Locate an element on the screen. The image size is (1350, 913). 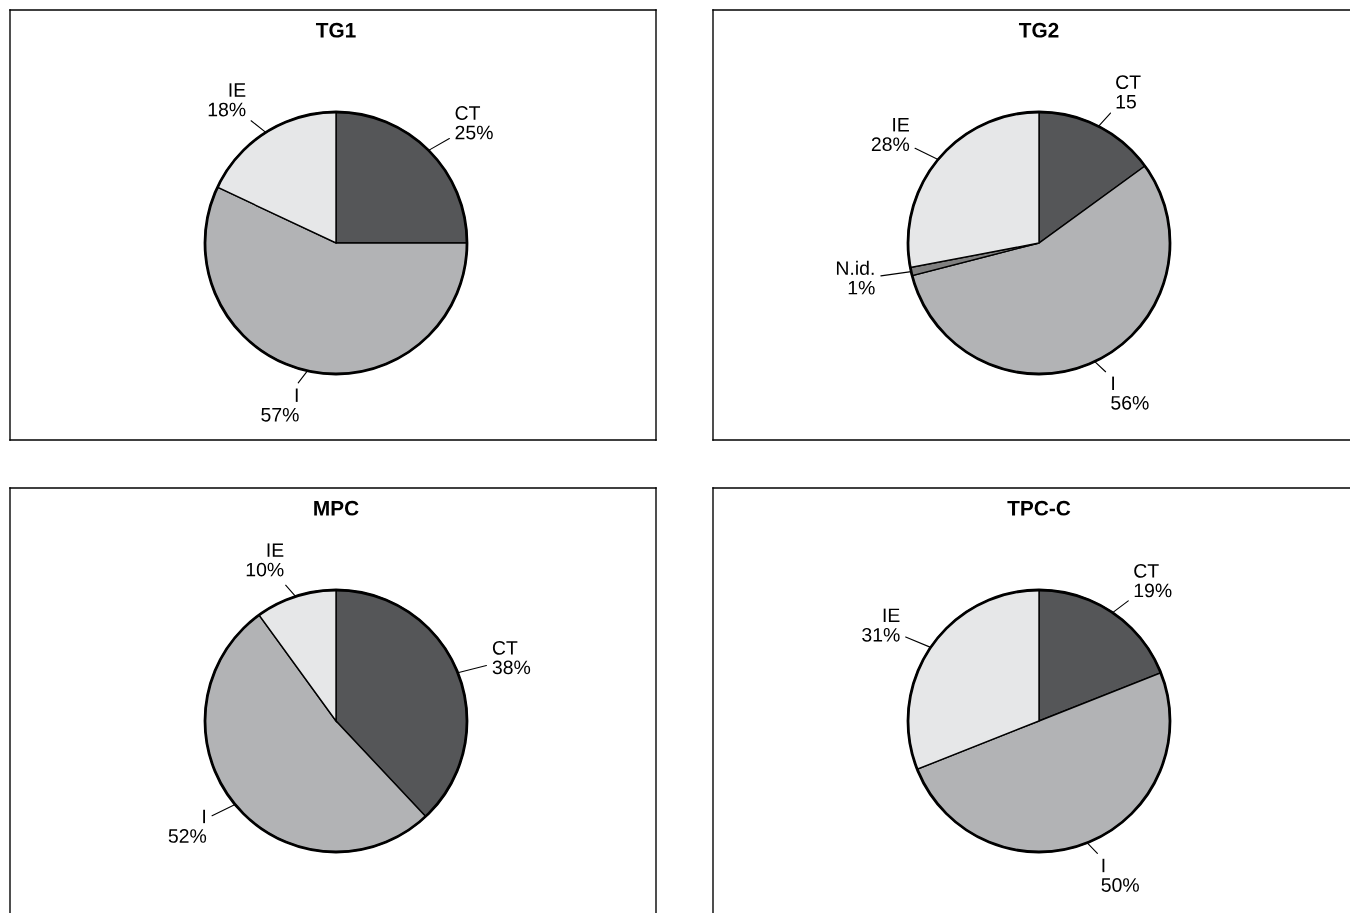
chart-title: MPC is located at coordinates (336, 508).